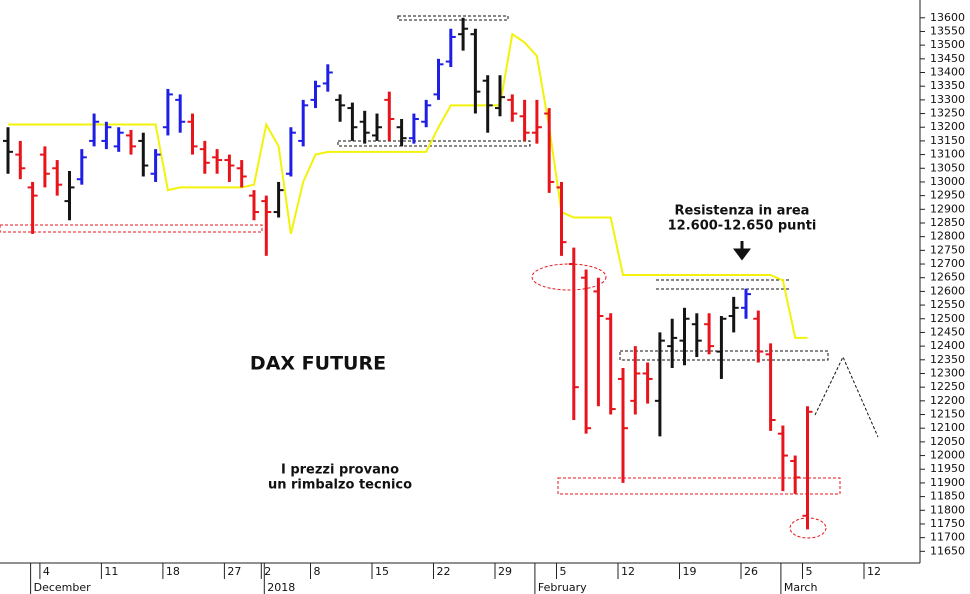  Describe the element at coordinates (947, 523) in the screenshot. I see `y-tick-label: 11750` at that location.